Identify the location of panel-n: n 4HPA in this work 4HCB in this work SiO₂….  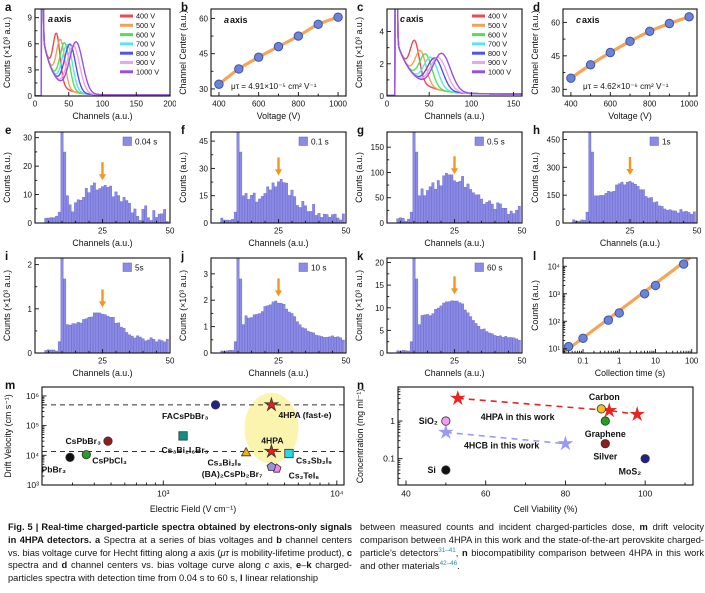
(528, 447).